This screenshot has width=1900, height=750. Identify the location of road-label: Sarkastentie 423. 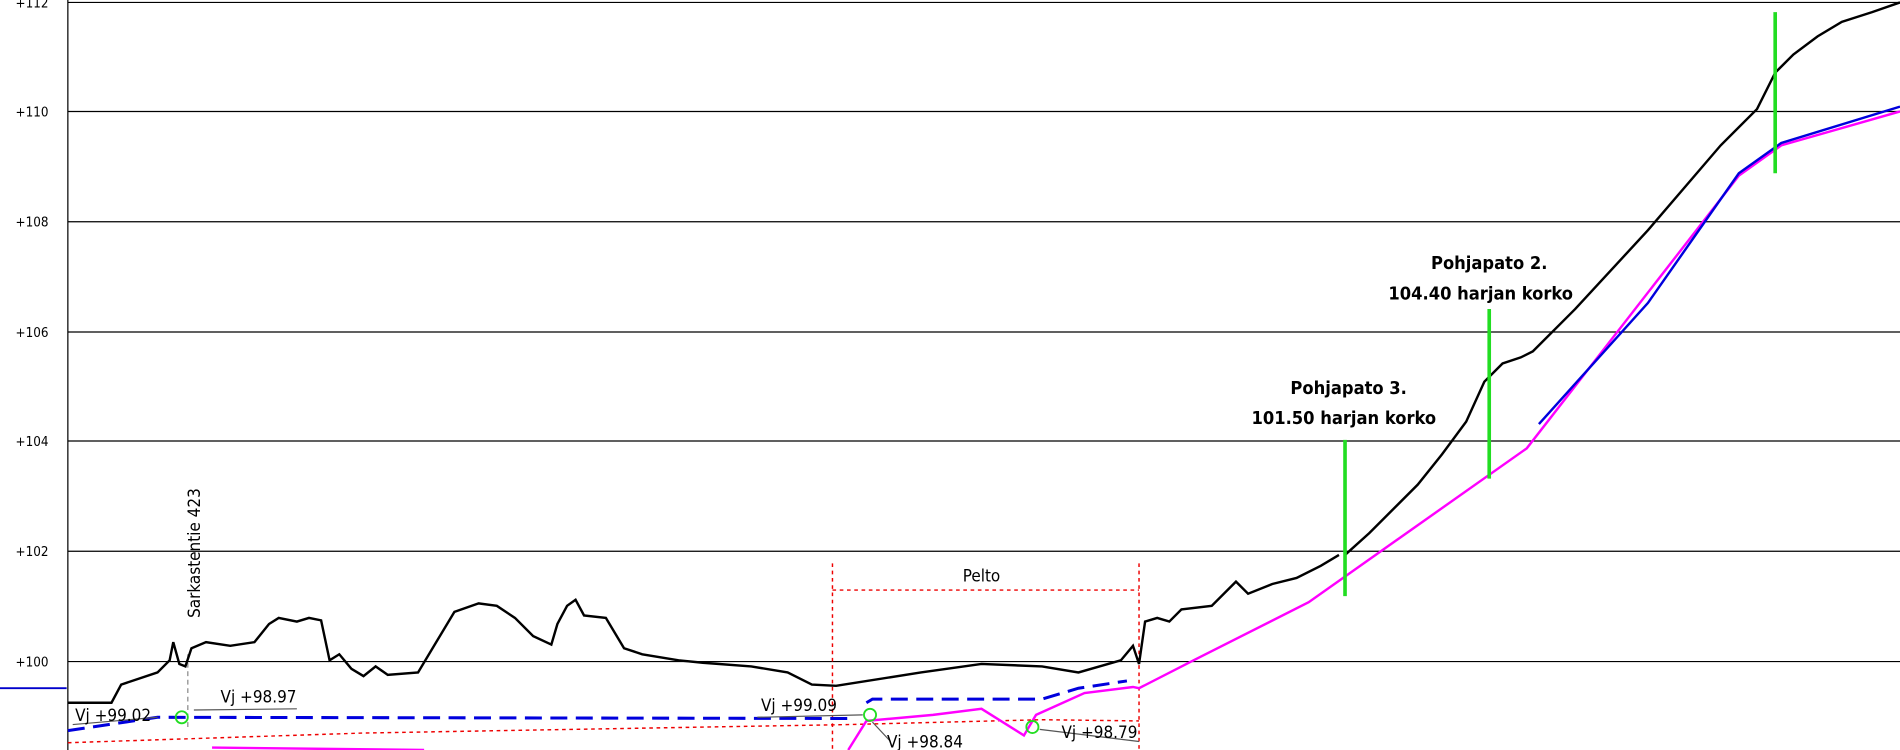
(194, 553).